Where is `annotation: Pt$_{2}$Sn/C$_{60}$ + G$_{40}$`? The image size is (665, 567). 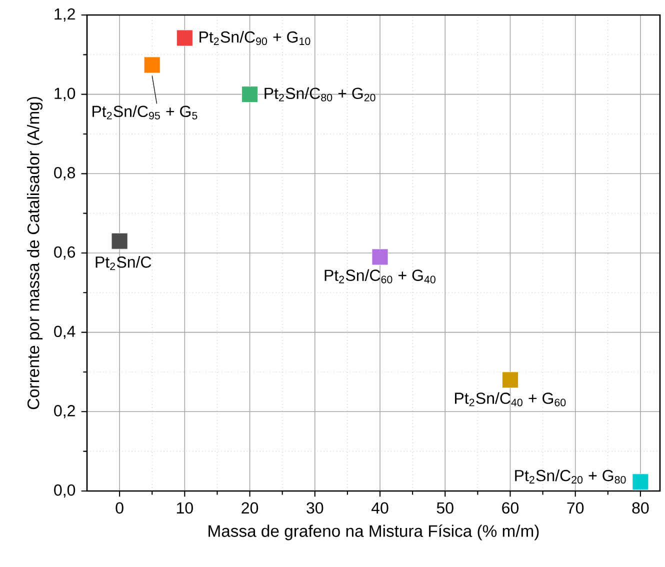
annotation: Pt$_{2}$Sn/C$_{60}$ + G$_{40}$ is located at coordinates (380, 276).